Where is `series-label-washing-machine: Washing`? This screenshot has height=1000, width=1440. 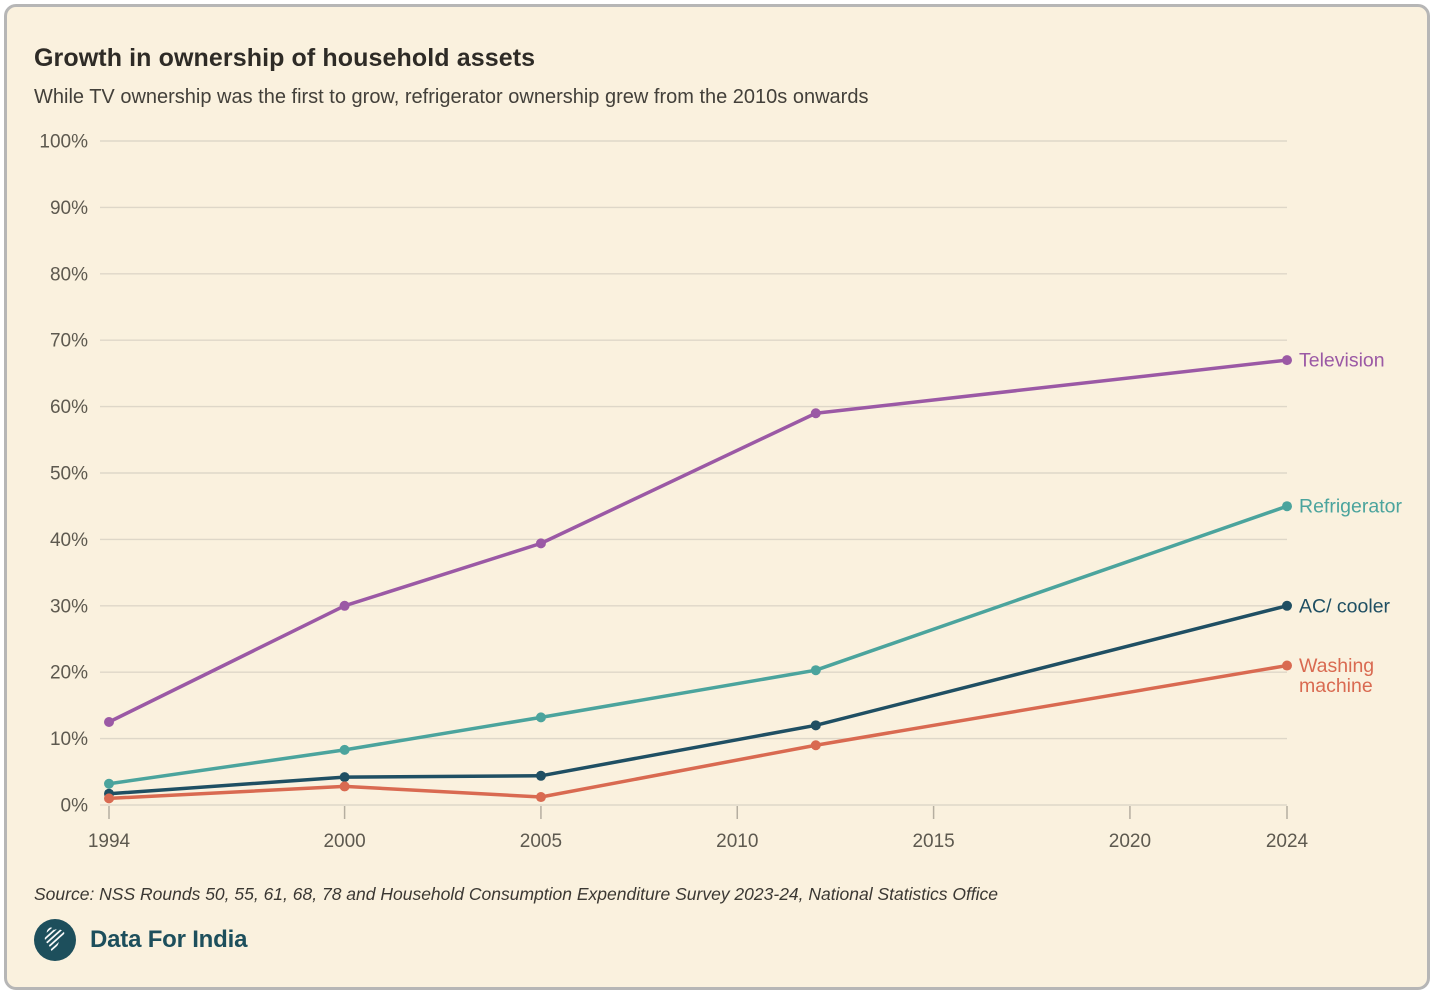 series-label-washing-machine: Washing is located at coordinates (1336, 666).